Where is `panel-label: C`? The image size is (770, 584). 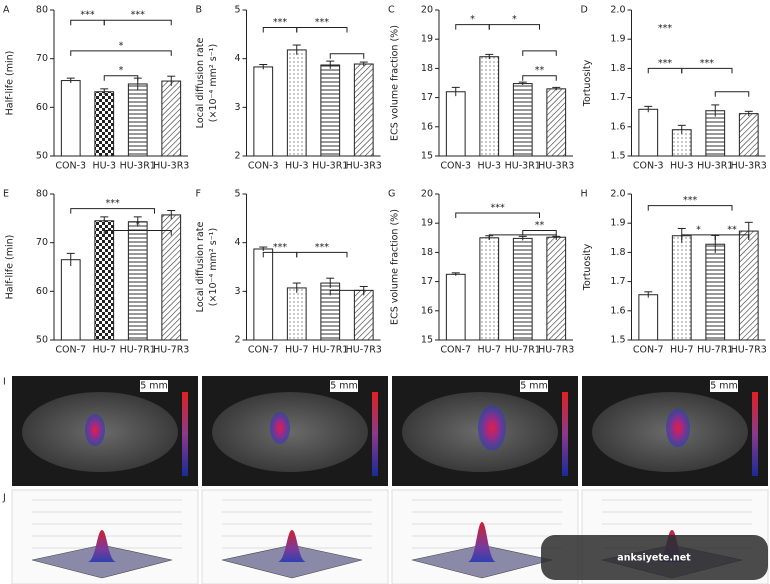 panel-label: C is located at coordinates (391, 10).